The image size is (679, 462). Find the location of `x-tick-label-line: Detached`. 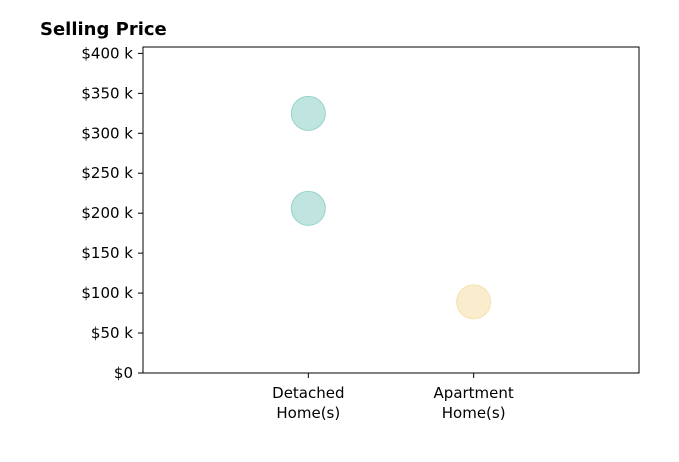

x-tick-label-line: Detached is located at coordinates (308, 393).